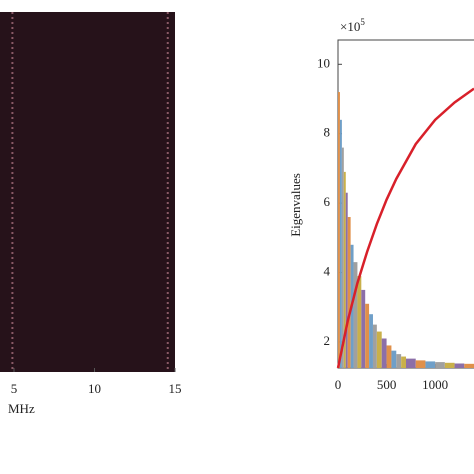 The height and width of the screenshot is (474, 474). What do you see at coordinates (327, 201) in the screenshot?
I see `y-tick-label: 6` at bounding box center [327, 201].